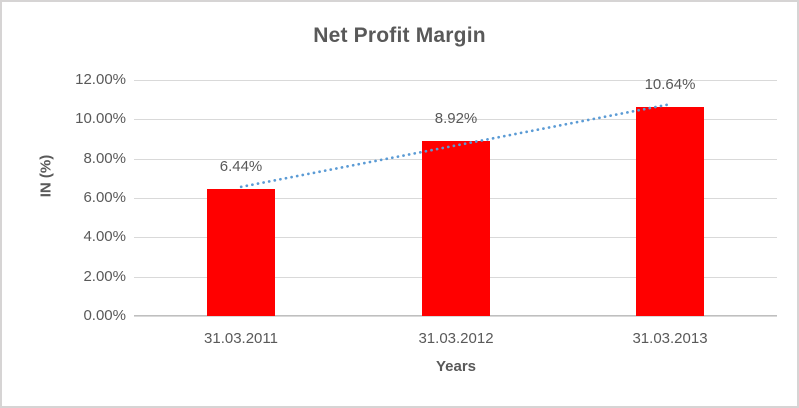 This screenshot has width=799, height=408. What do you see at coordinates (456, 338) in the screenshot?
I see `x-tick-label: 31.03.2012` at bounding box center [456, 338].